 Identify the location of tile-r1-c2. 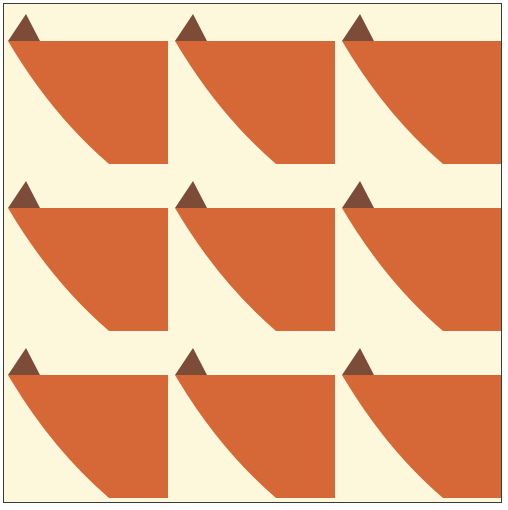
(255, 89).